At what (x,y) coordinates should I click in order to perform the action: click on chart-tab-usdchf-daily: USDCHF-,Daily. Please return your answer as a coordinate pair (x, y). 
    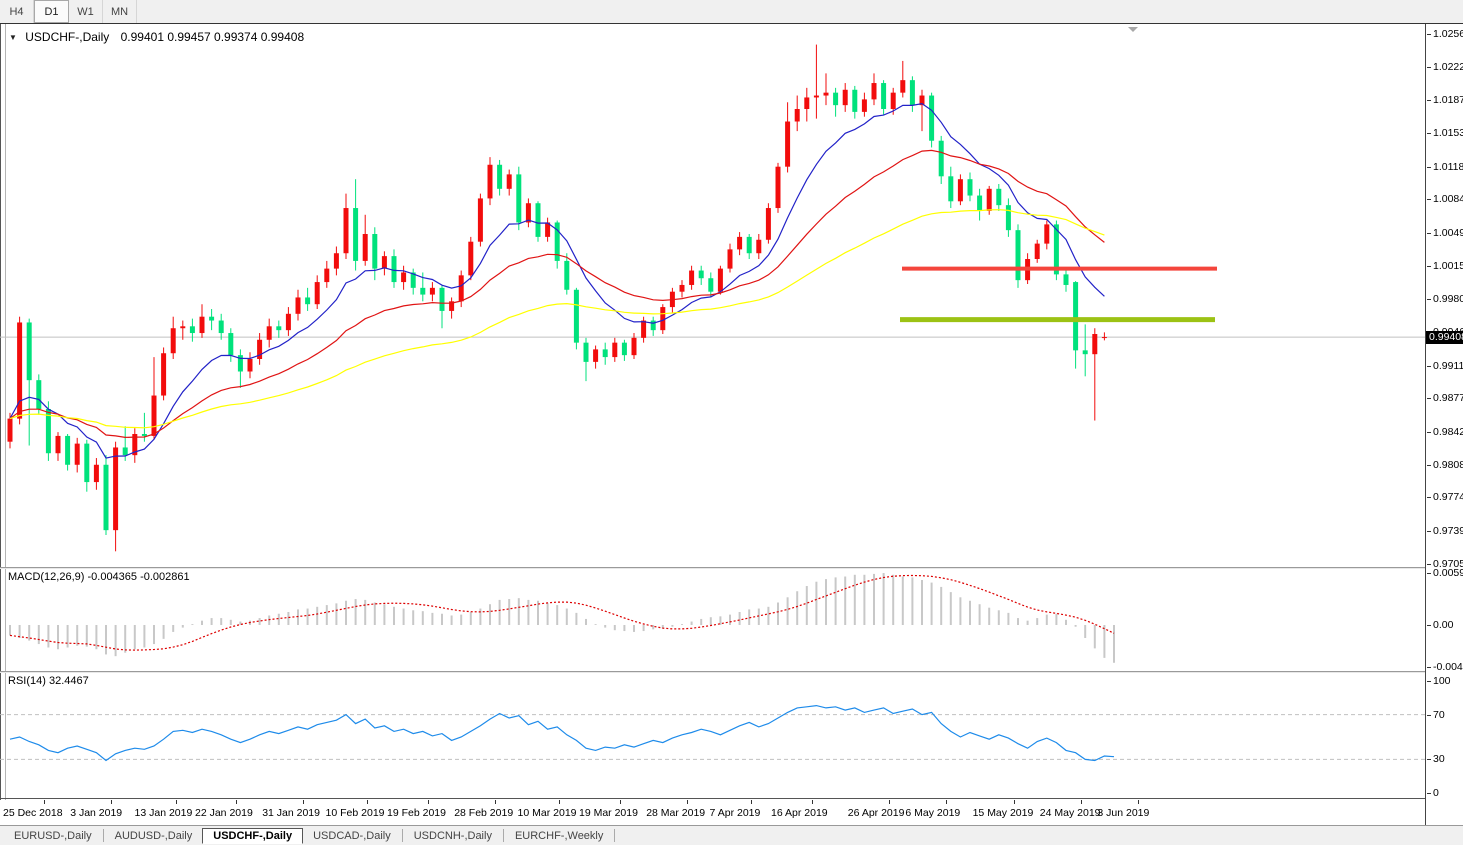
    Looking at the image, I should click on (253, 835).